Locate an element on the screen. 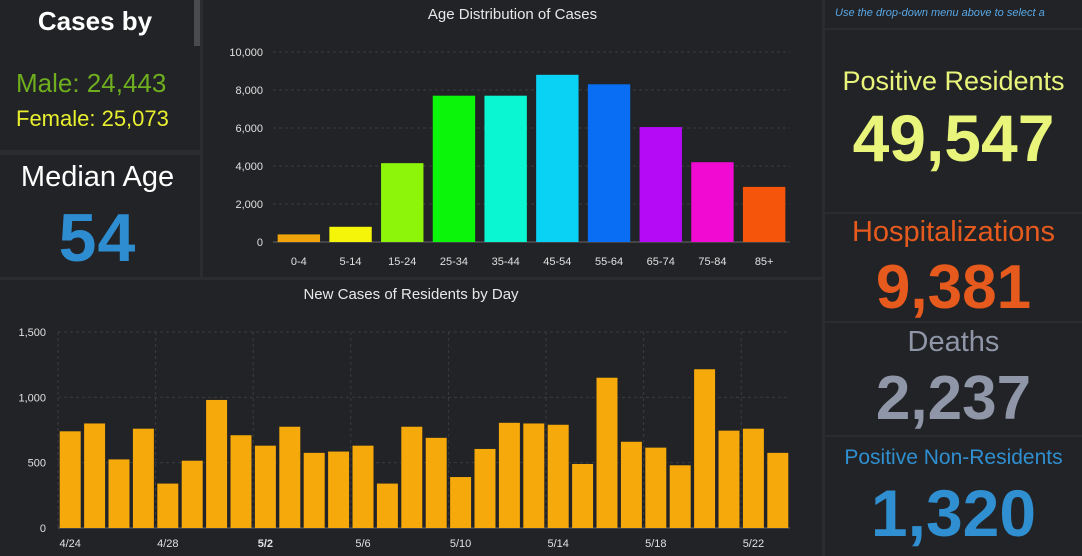 Image resolution: width=1082 pixels, height=556 pixels. age-xtick-label: 45-54 is located at coordinates (557, 262).